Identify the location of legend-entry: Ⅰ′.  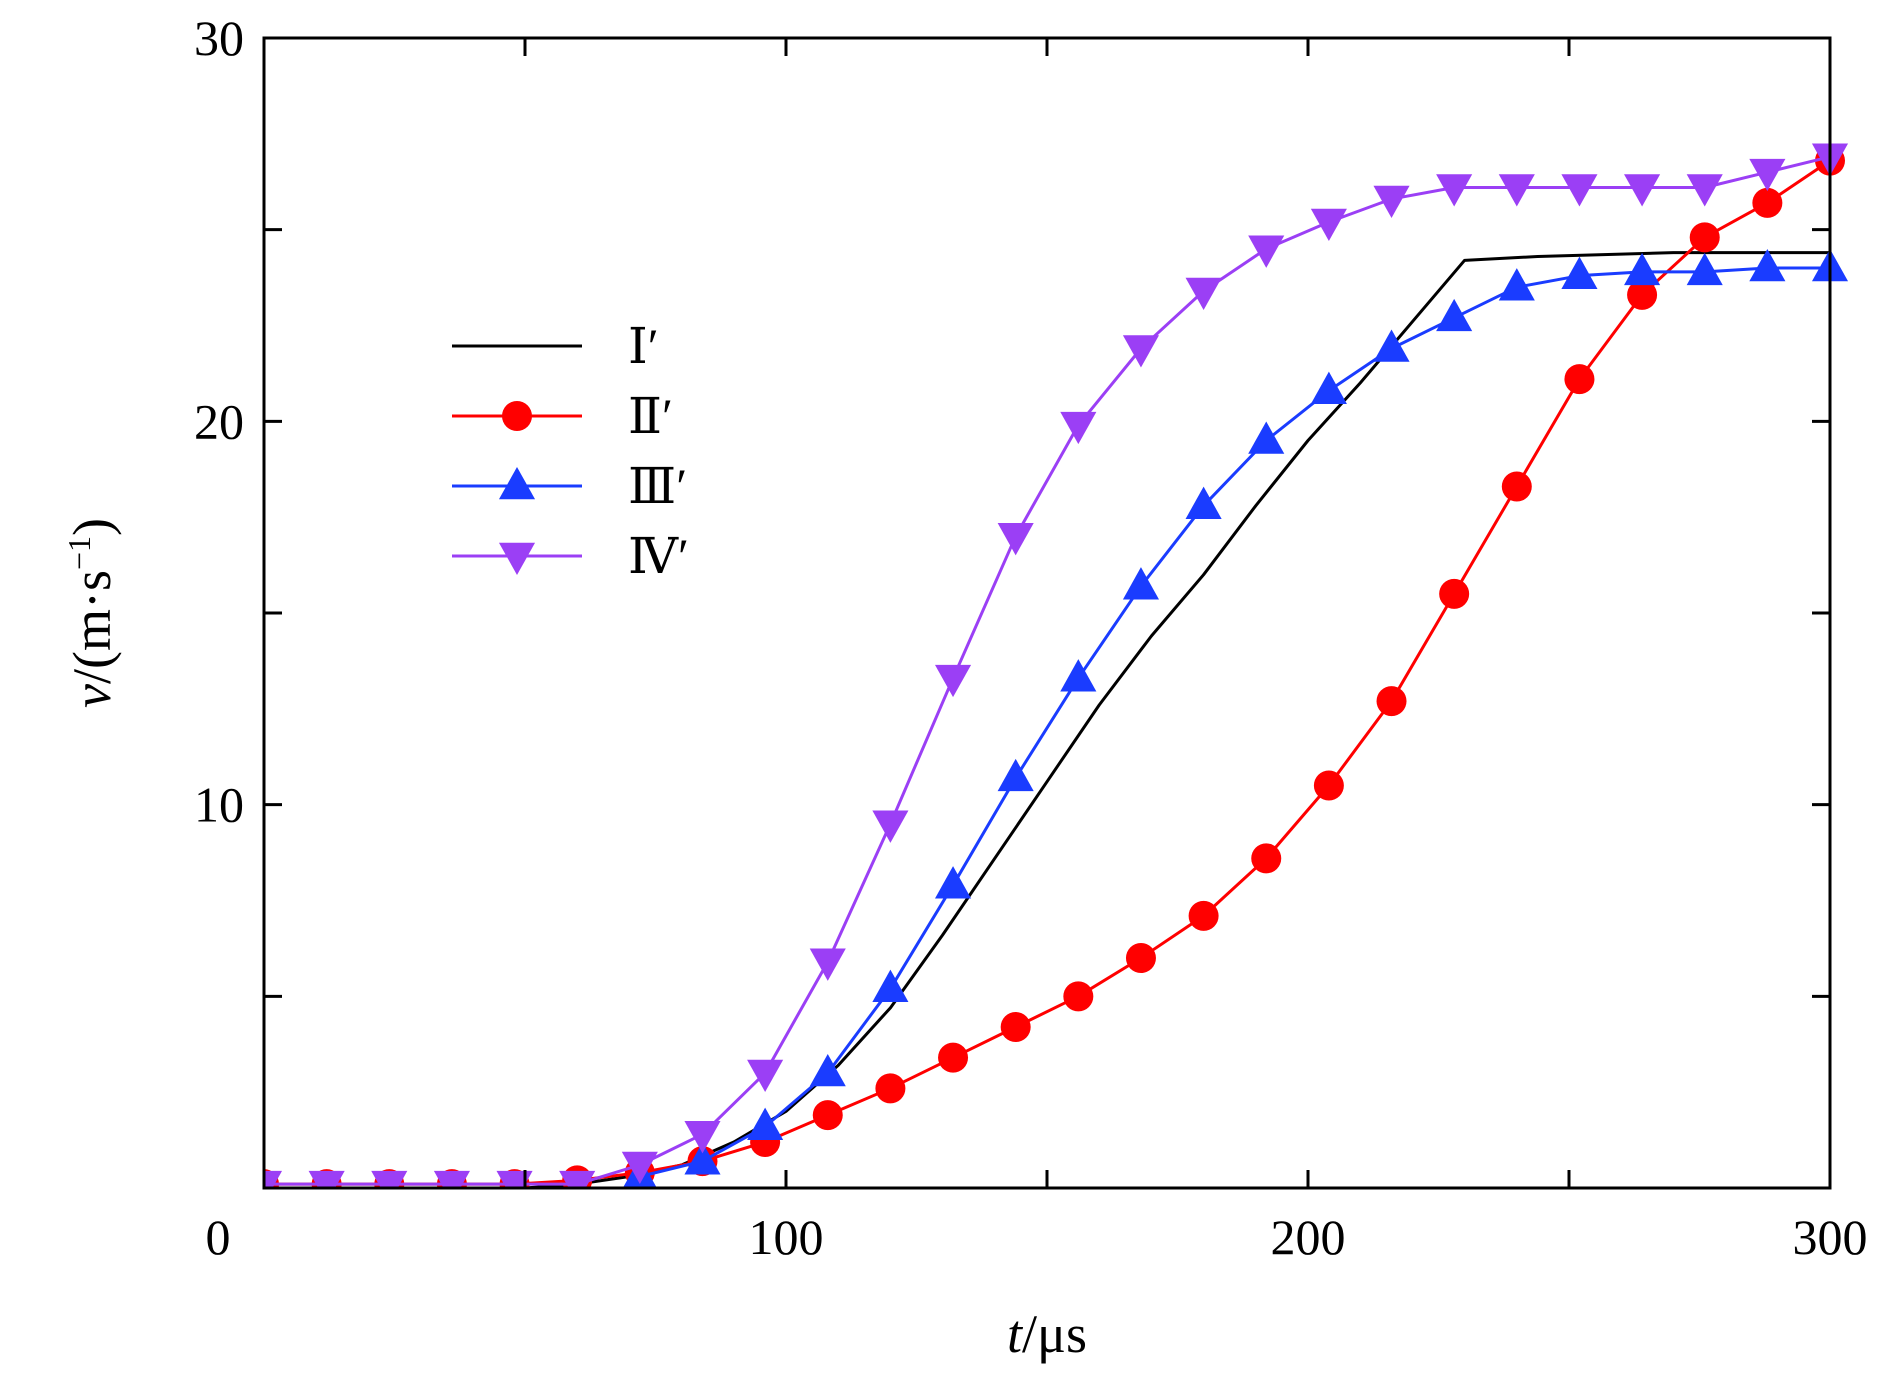
(555, 346).